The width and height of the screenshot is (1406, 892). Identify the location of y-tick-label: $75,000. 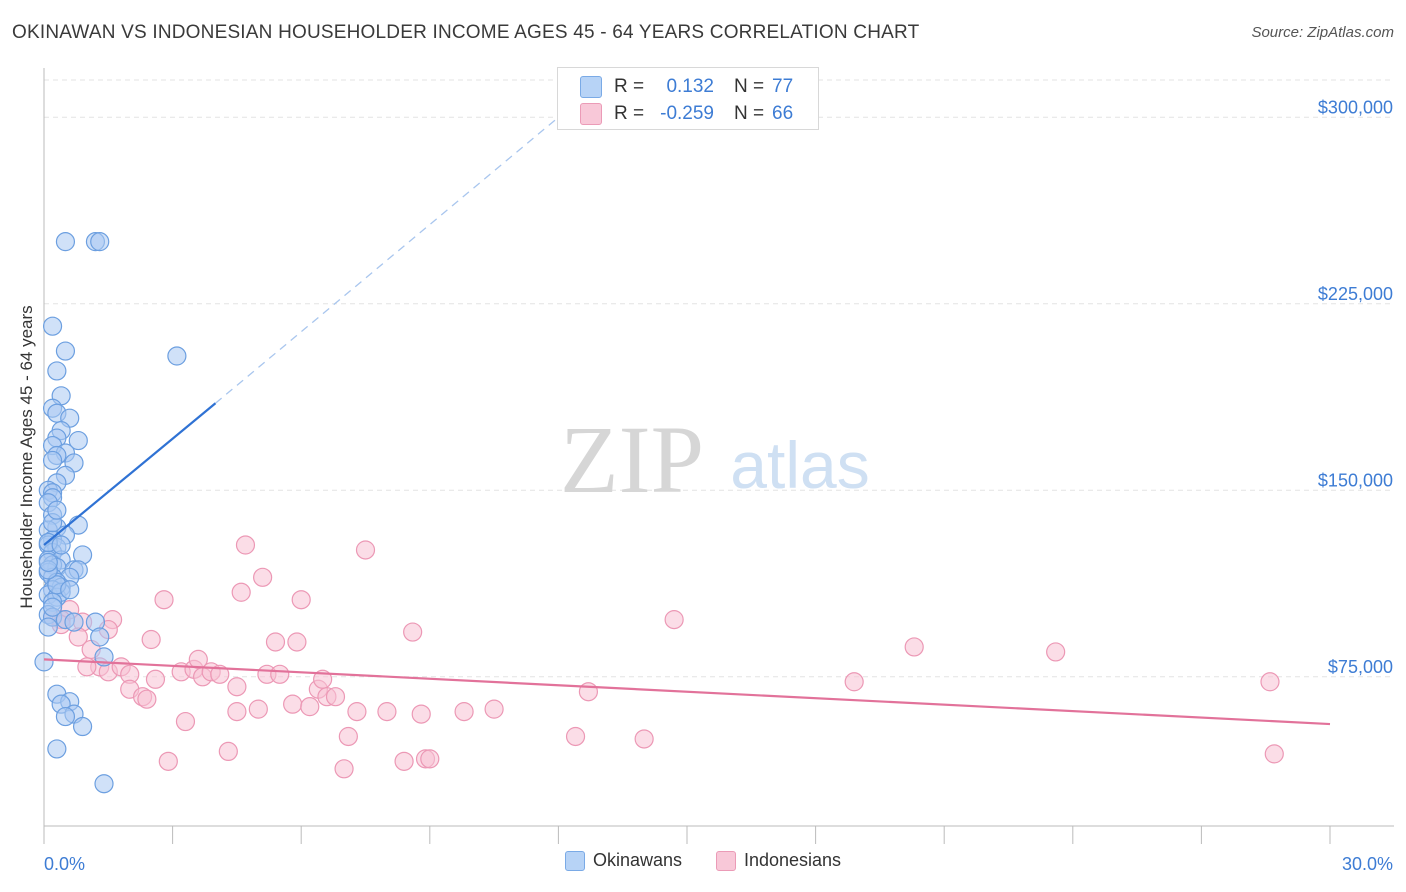
(1360, 667).